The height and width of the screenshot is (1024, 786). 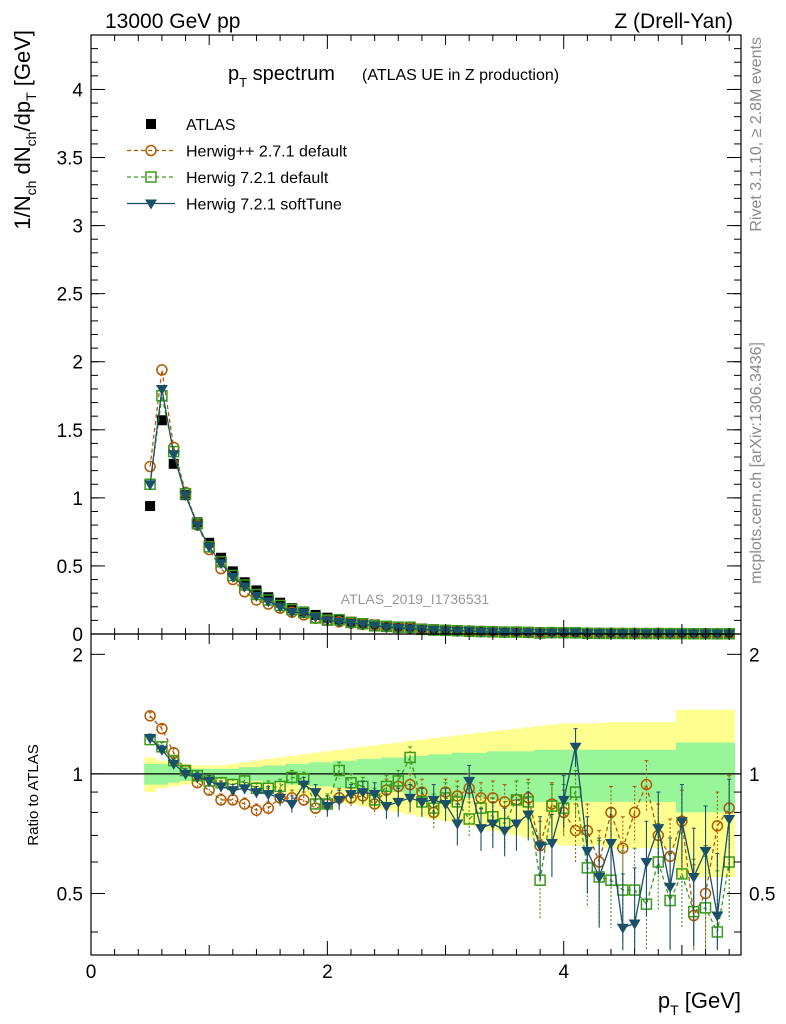 I want to click on main-ytick-label: 1, so click(x=77, y=499).